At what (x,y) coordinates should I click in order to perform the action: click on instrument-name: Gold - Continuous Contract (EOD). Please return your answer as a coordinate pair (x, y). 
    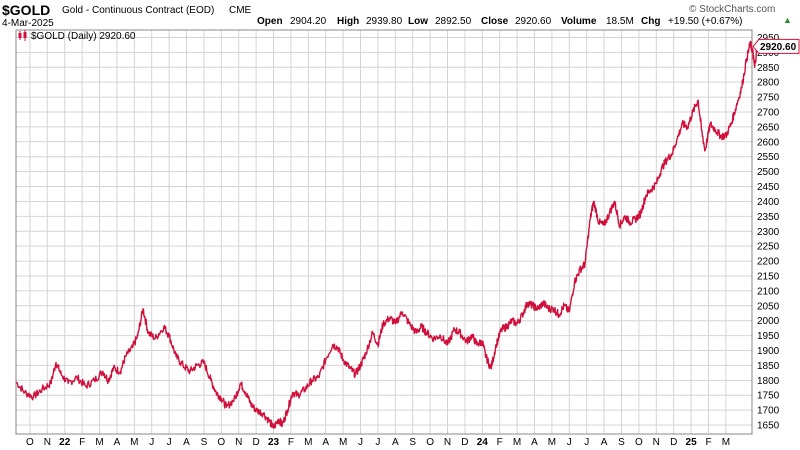
    Looking at the image, I should click on (138, 10).